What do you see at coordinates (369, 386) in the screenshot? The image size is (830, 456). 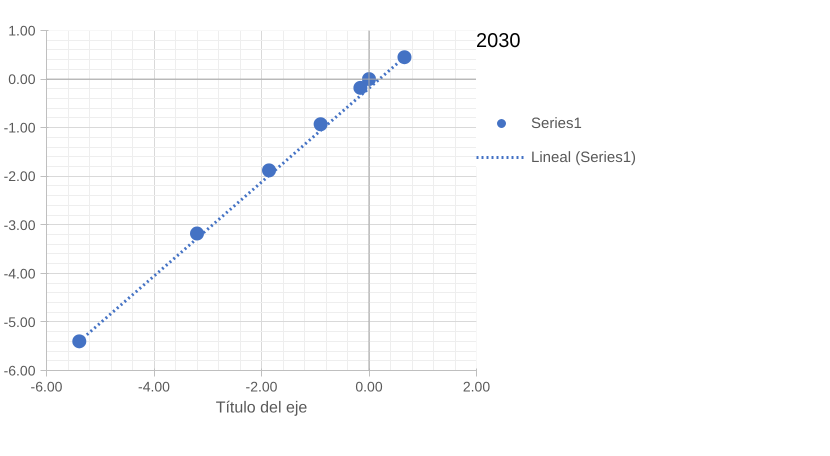 I see `x-tick-label: 0.00` at bounding box center [369, 386].